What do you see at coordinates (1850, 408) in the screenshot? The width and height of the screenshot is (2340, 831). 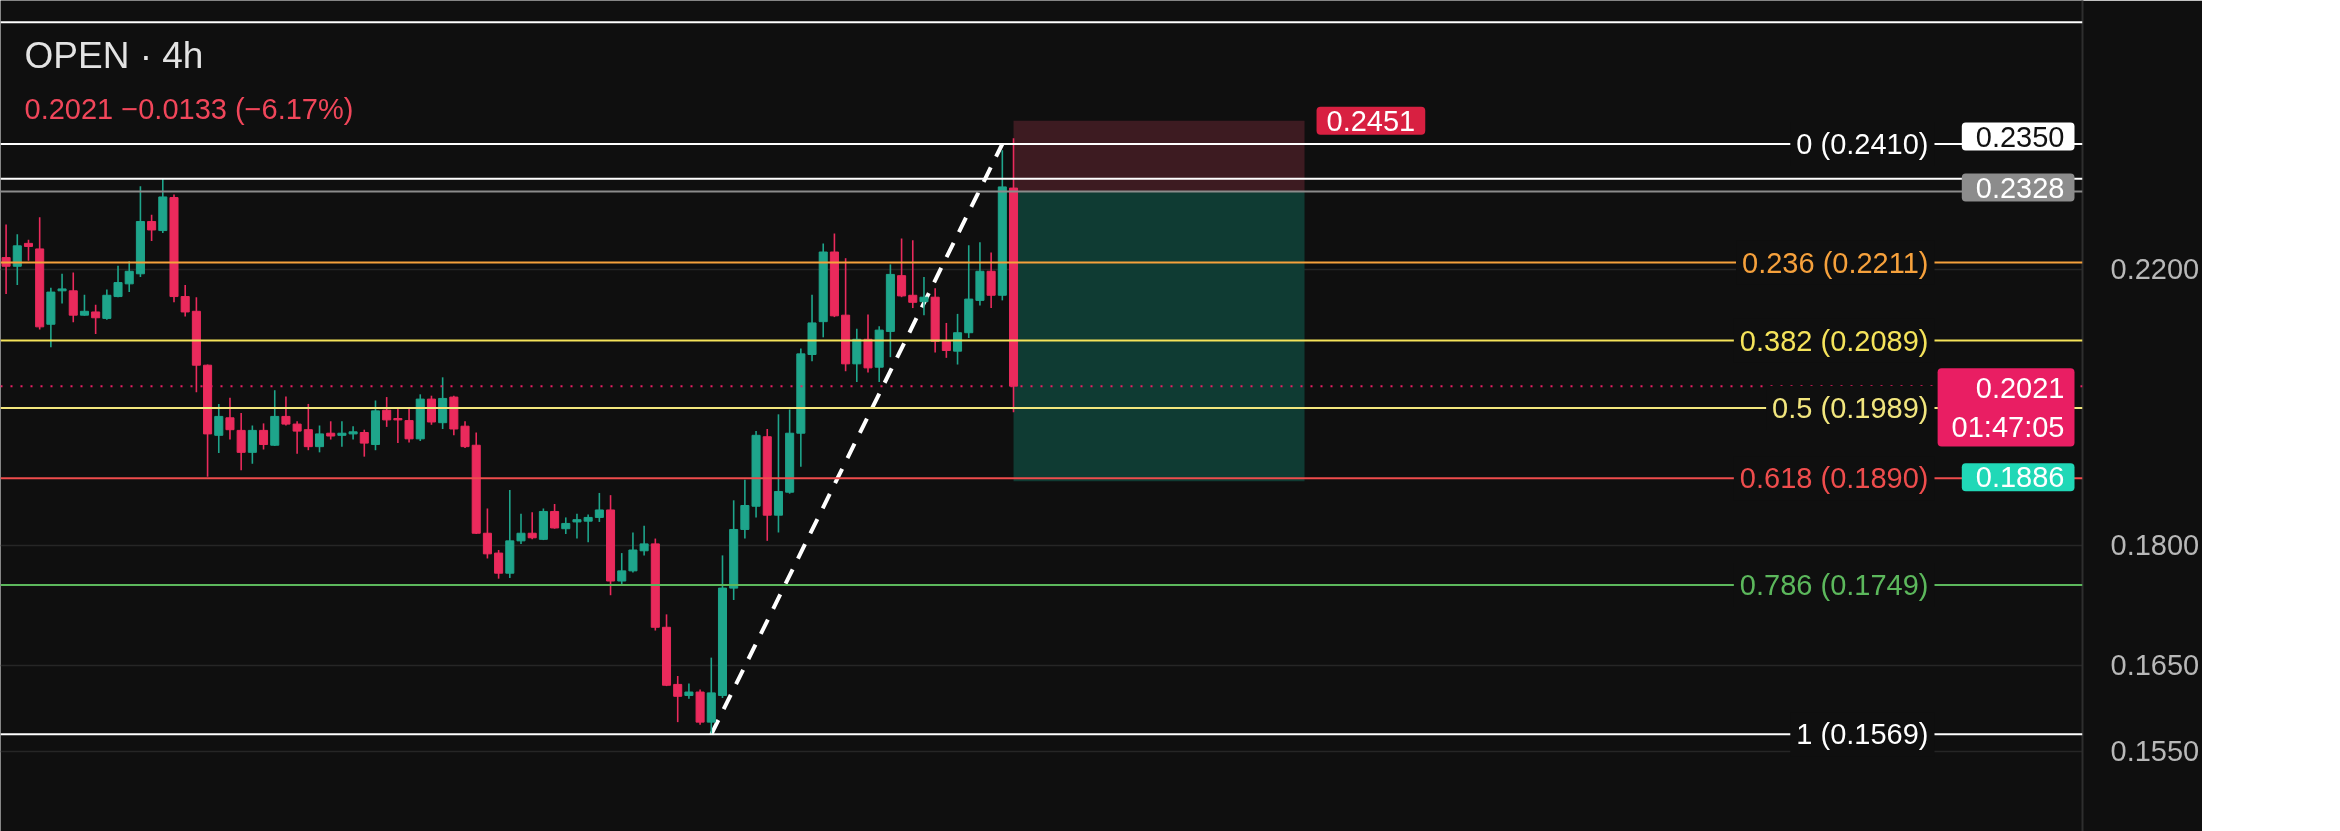 I see `ref-line-label: 0.5 (0.1989)` at bounding box center [1850, 408].